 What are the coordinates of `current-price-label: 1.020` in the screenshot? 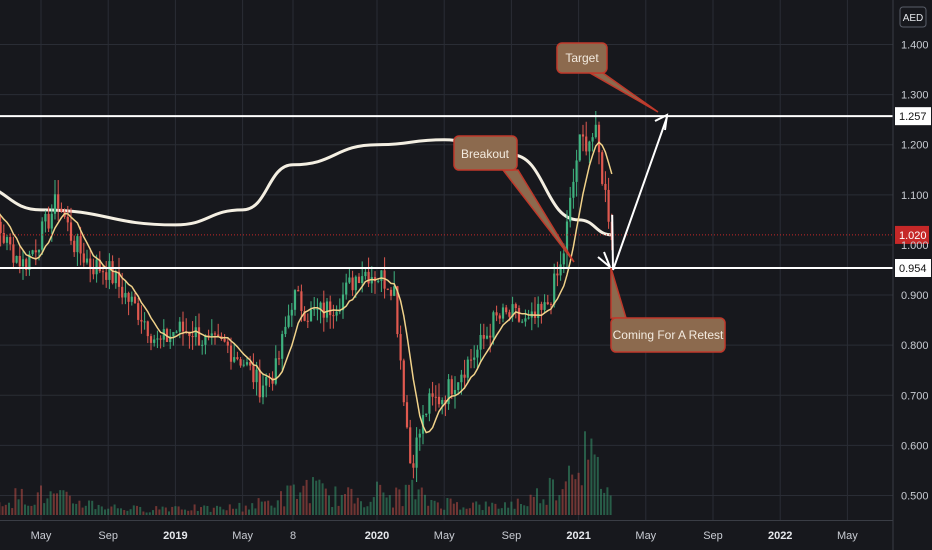 It's located at (913, 236).